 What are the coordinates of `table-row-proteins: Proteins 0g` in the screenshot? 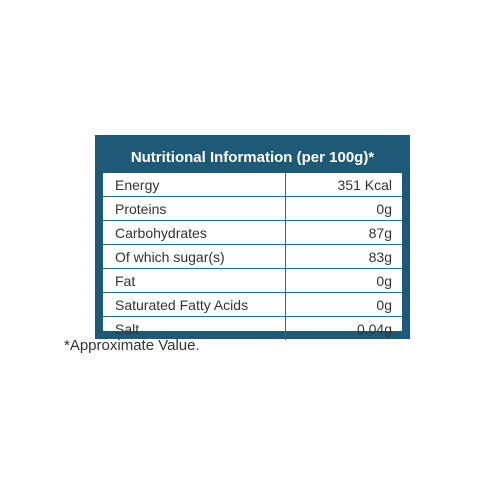 It's located at (252, 208).